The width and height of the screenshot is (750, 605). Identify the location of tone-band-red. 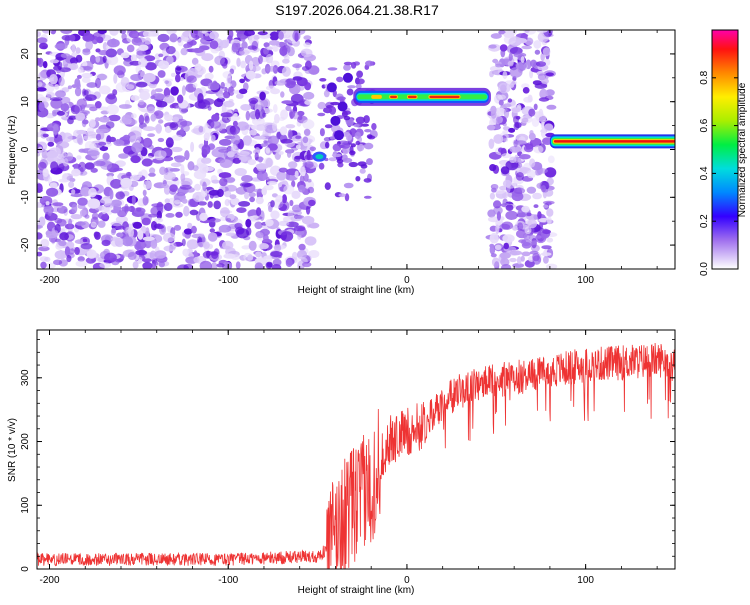
(614, 141).